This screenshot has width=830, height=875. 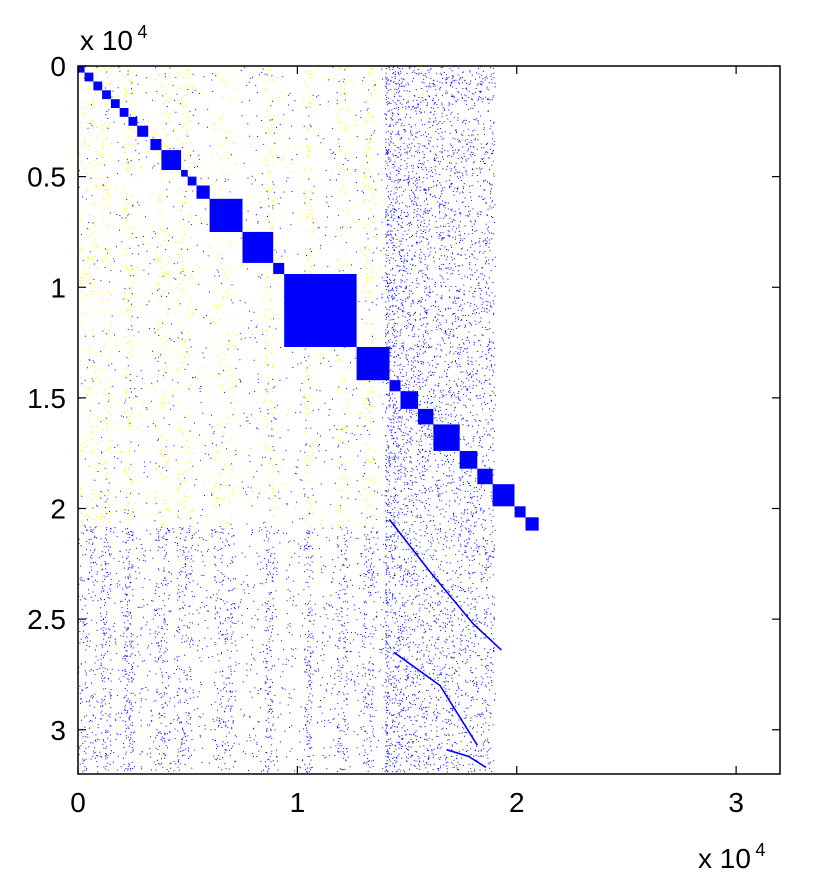 What do you see at coordinates (517, 802) in the screenshot?
I see `x-tick-label-2: 2` at bounding box center [517, 802].